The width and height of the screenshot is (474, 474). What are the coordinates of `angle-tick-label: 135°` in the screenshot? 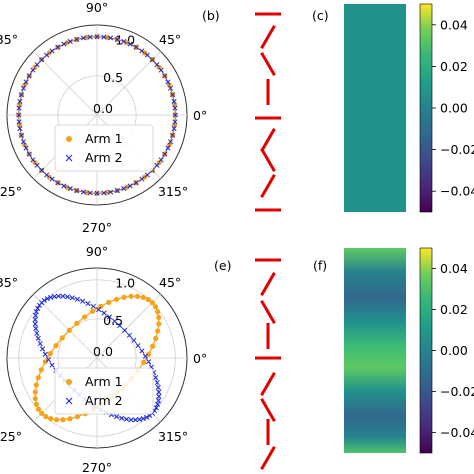 It's located at (9, 282).